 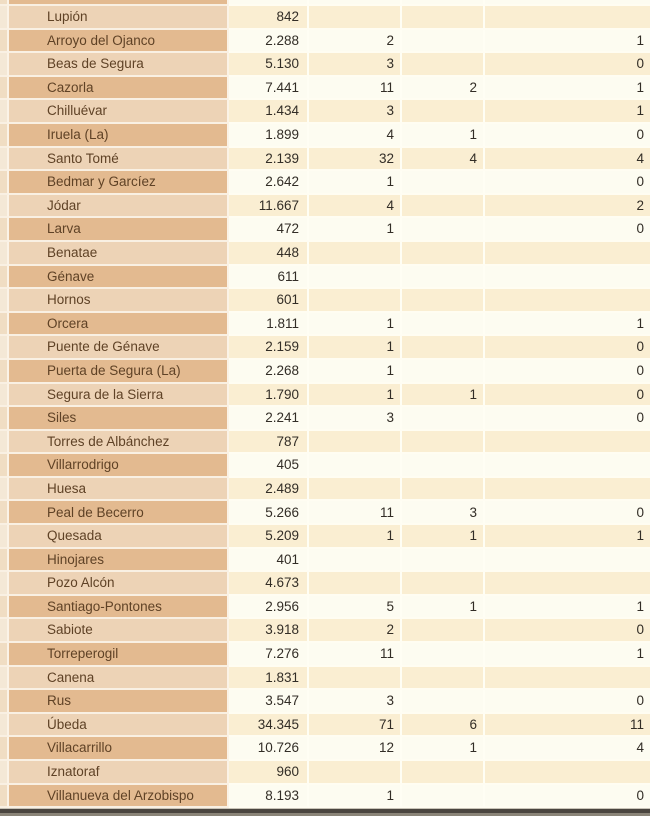 What do you see at coordinates (269, 88) in the screenshot?
I see `population-cell: 7.441` at bounding box center [269, 88].